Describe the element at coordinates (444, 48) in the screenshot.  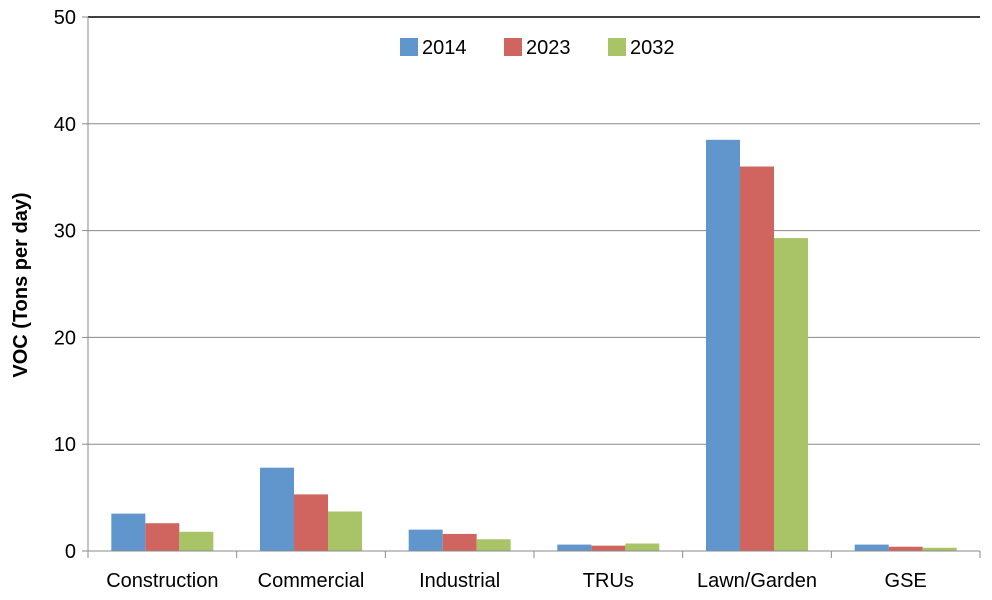
I see `legend-label: 2014` at that location.